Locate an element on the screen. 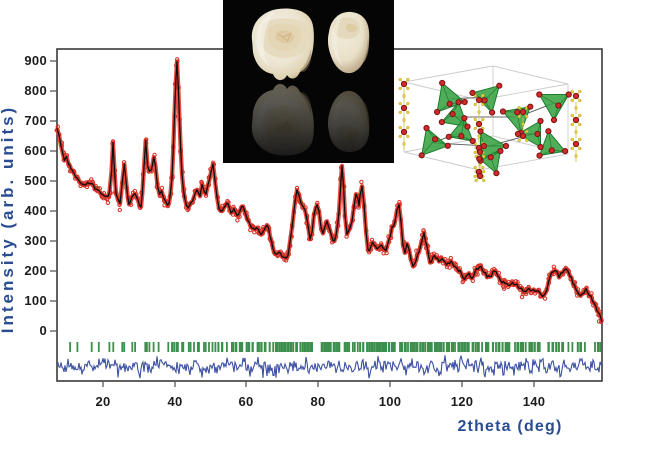 This screenshot has width=658, height=453. svg-text: 40 is located at coordinates (174, 401).